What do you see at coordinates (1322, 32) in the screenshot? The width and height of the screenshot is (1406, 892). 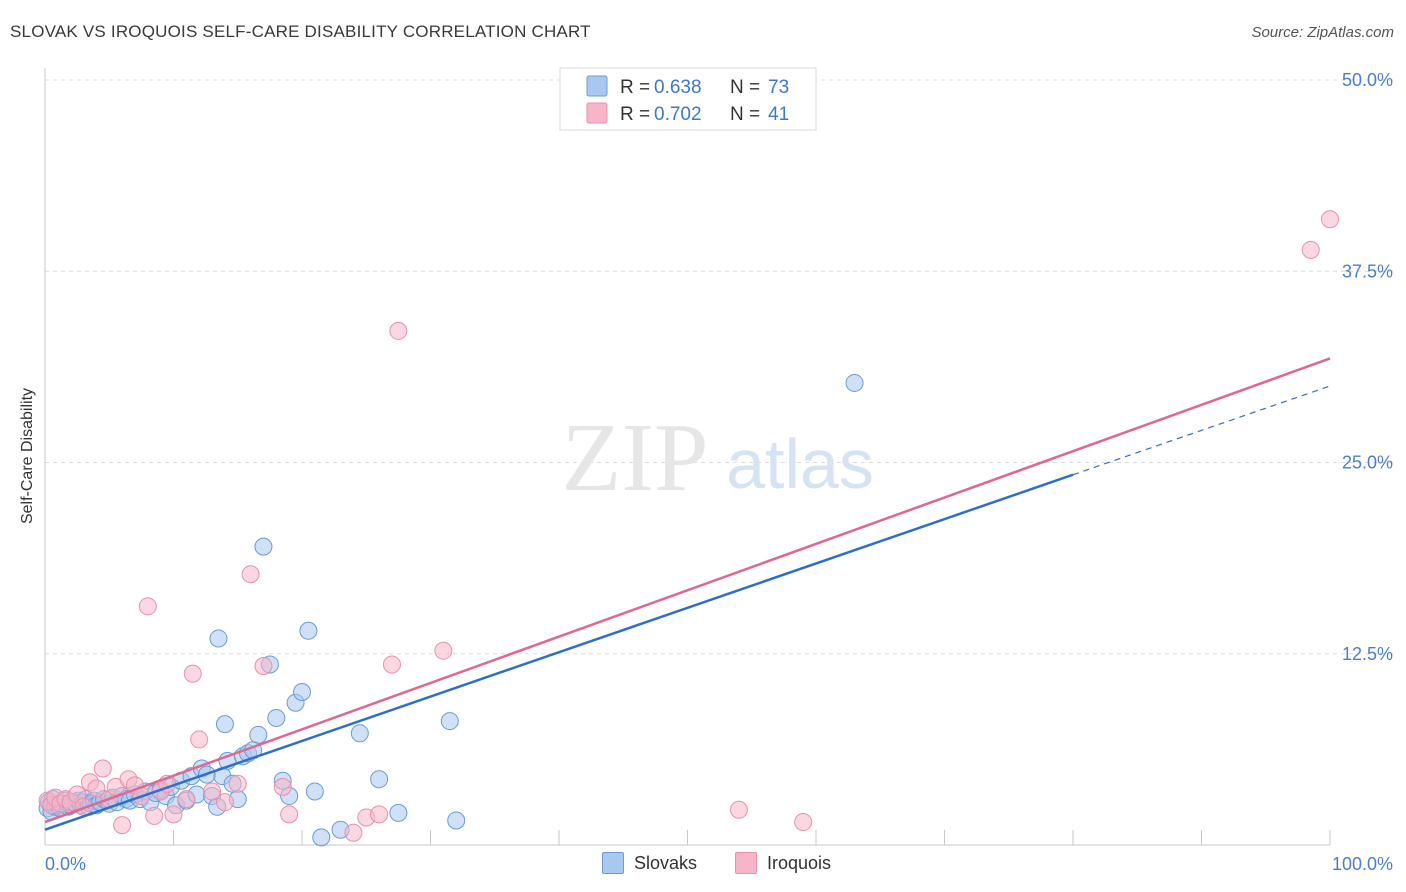 I see `source-label: Source: ZipAtlas.com` at bounding box center [1322, 32].